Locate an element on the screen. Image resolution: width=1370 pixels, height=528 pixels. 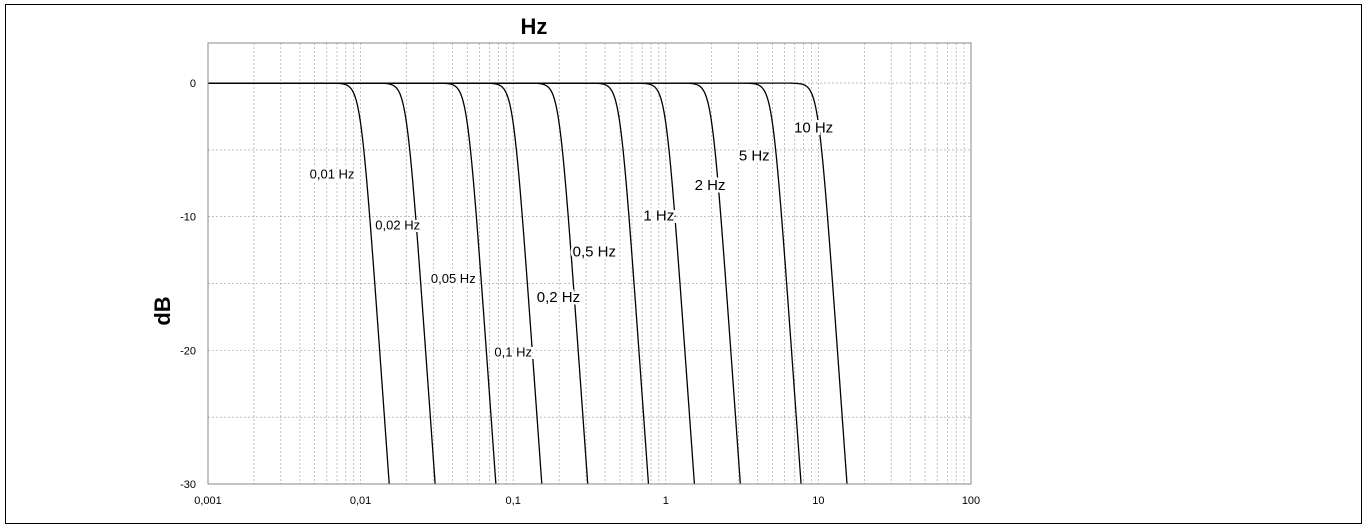
series-label: 1 Hz is located at coordinates (658, 216).